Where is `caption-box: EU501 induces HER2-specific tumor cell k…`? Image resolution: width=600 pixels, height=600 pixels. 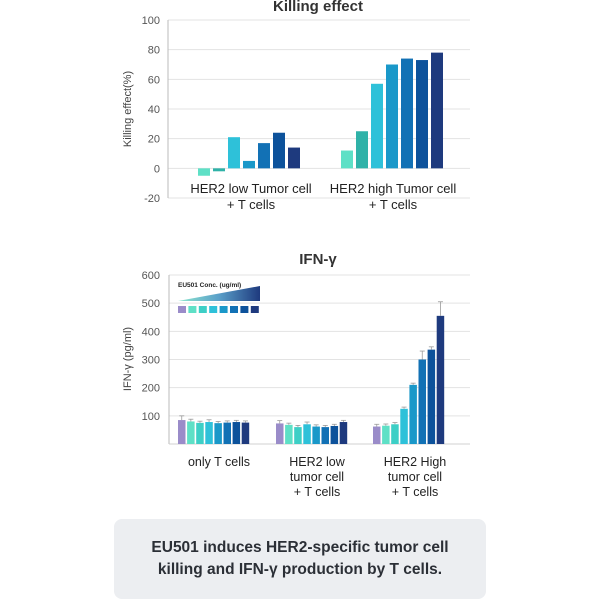
caption-box: EU501 induces HER2-specific tumor cell k… is located at coordinates (300, 559).